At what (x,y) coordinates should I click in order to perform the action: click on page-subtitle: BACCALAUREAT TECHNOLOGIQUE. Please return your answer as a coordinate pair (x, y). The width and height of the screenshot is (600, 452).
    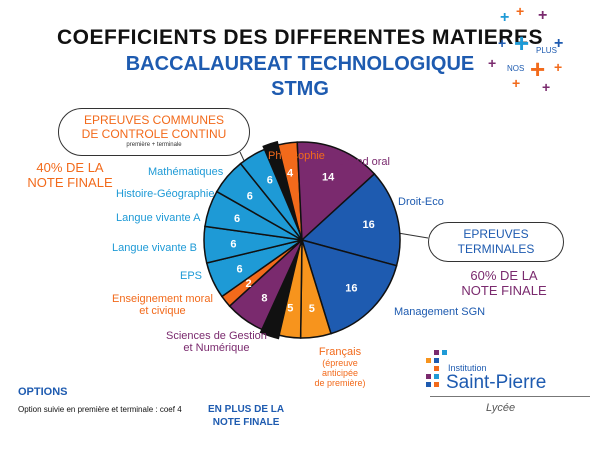
    Looking at the image, I should click on (300, 64).